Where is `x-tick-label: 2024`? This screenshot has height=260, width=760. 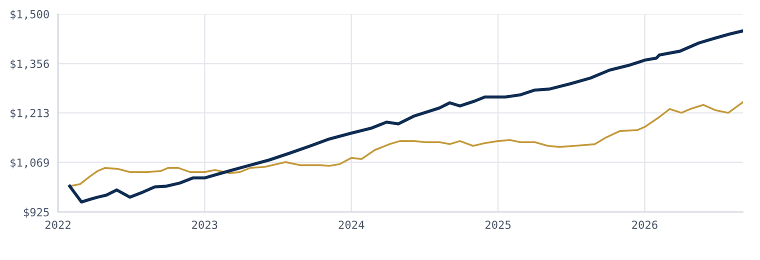 x-tick-label: 2024 is located at coordinates (351, 224).